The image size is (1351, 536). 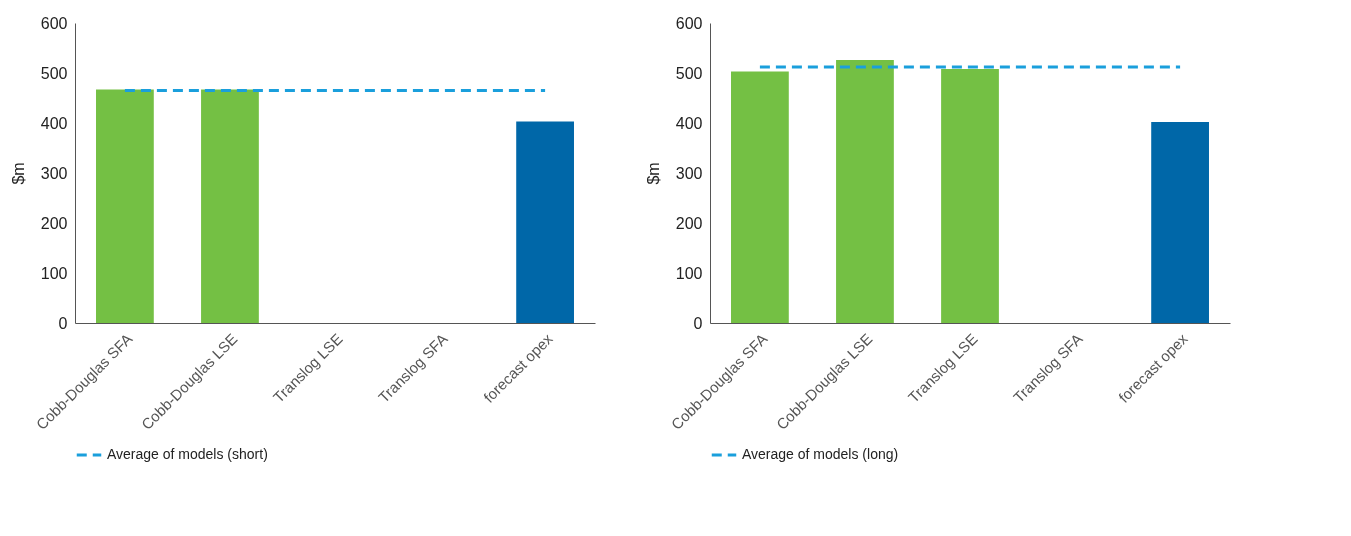 I want to click on legend-label: Average of models (long), so click(x=820, y=454).